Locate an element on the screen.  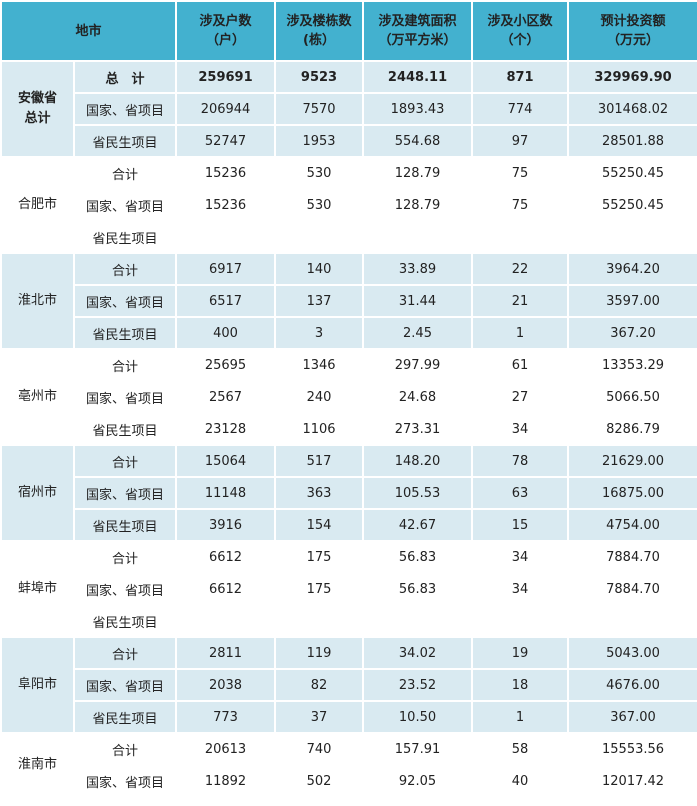
table-row: 省民生项目 773 37 10.50 1 367.00 is located at coordinates (349, 717).